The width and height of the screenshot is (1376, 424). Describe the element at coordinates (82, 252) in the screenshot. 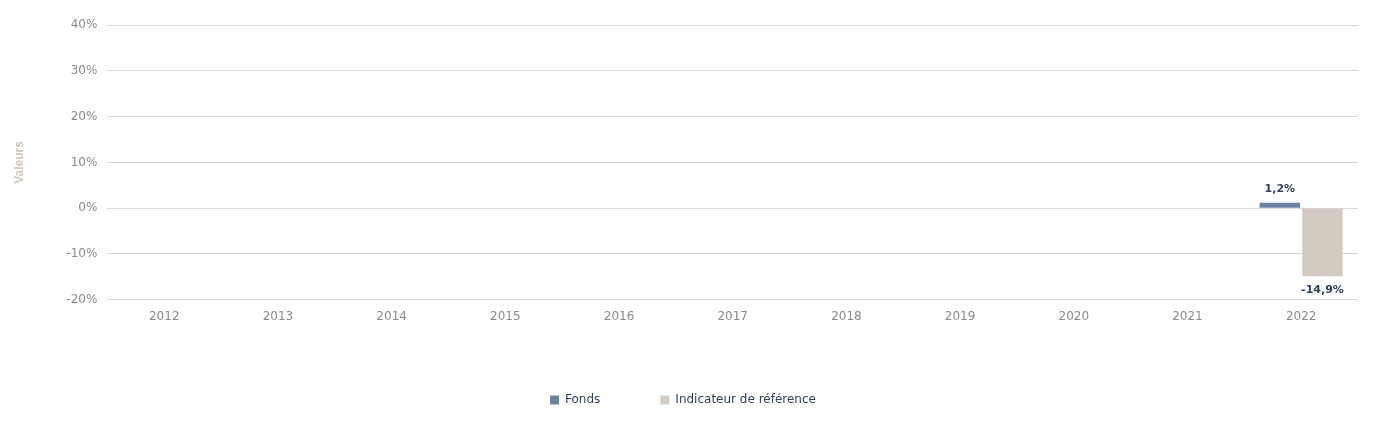

I see `y-tick-label: -10%` at that location.